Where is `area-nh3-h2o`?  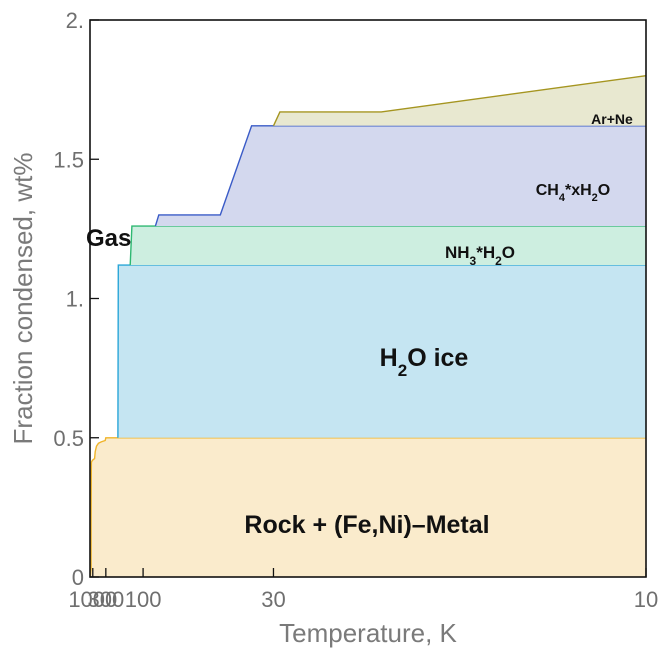 area-nh3-h2o is located at coordinates (388, 246).